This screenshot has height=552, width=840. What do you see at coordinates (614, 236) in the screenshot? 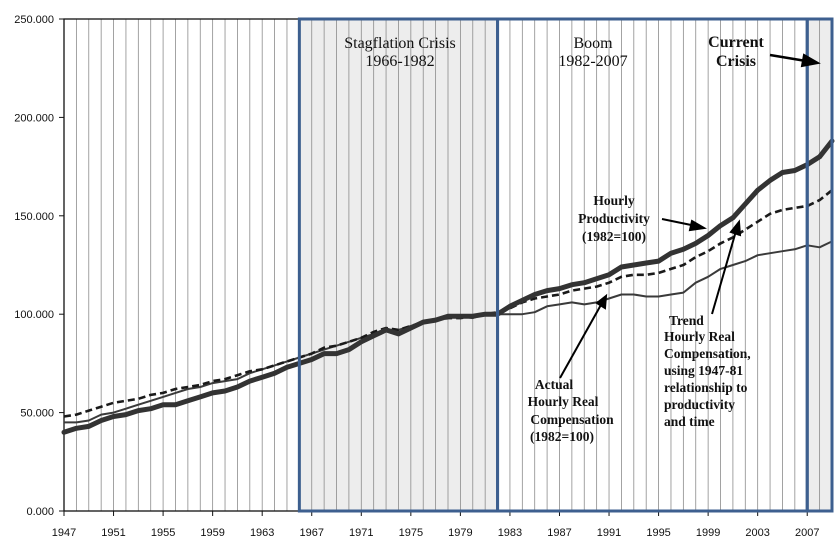
I see `annotation-productivity-line3: (1982=100)` at bounding box center [614, 236].